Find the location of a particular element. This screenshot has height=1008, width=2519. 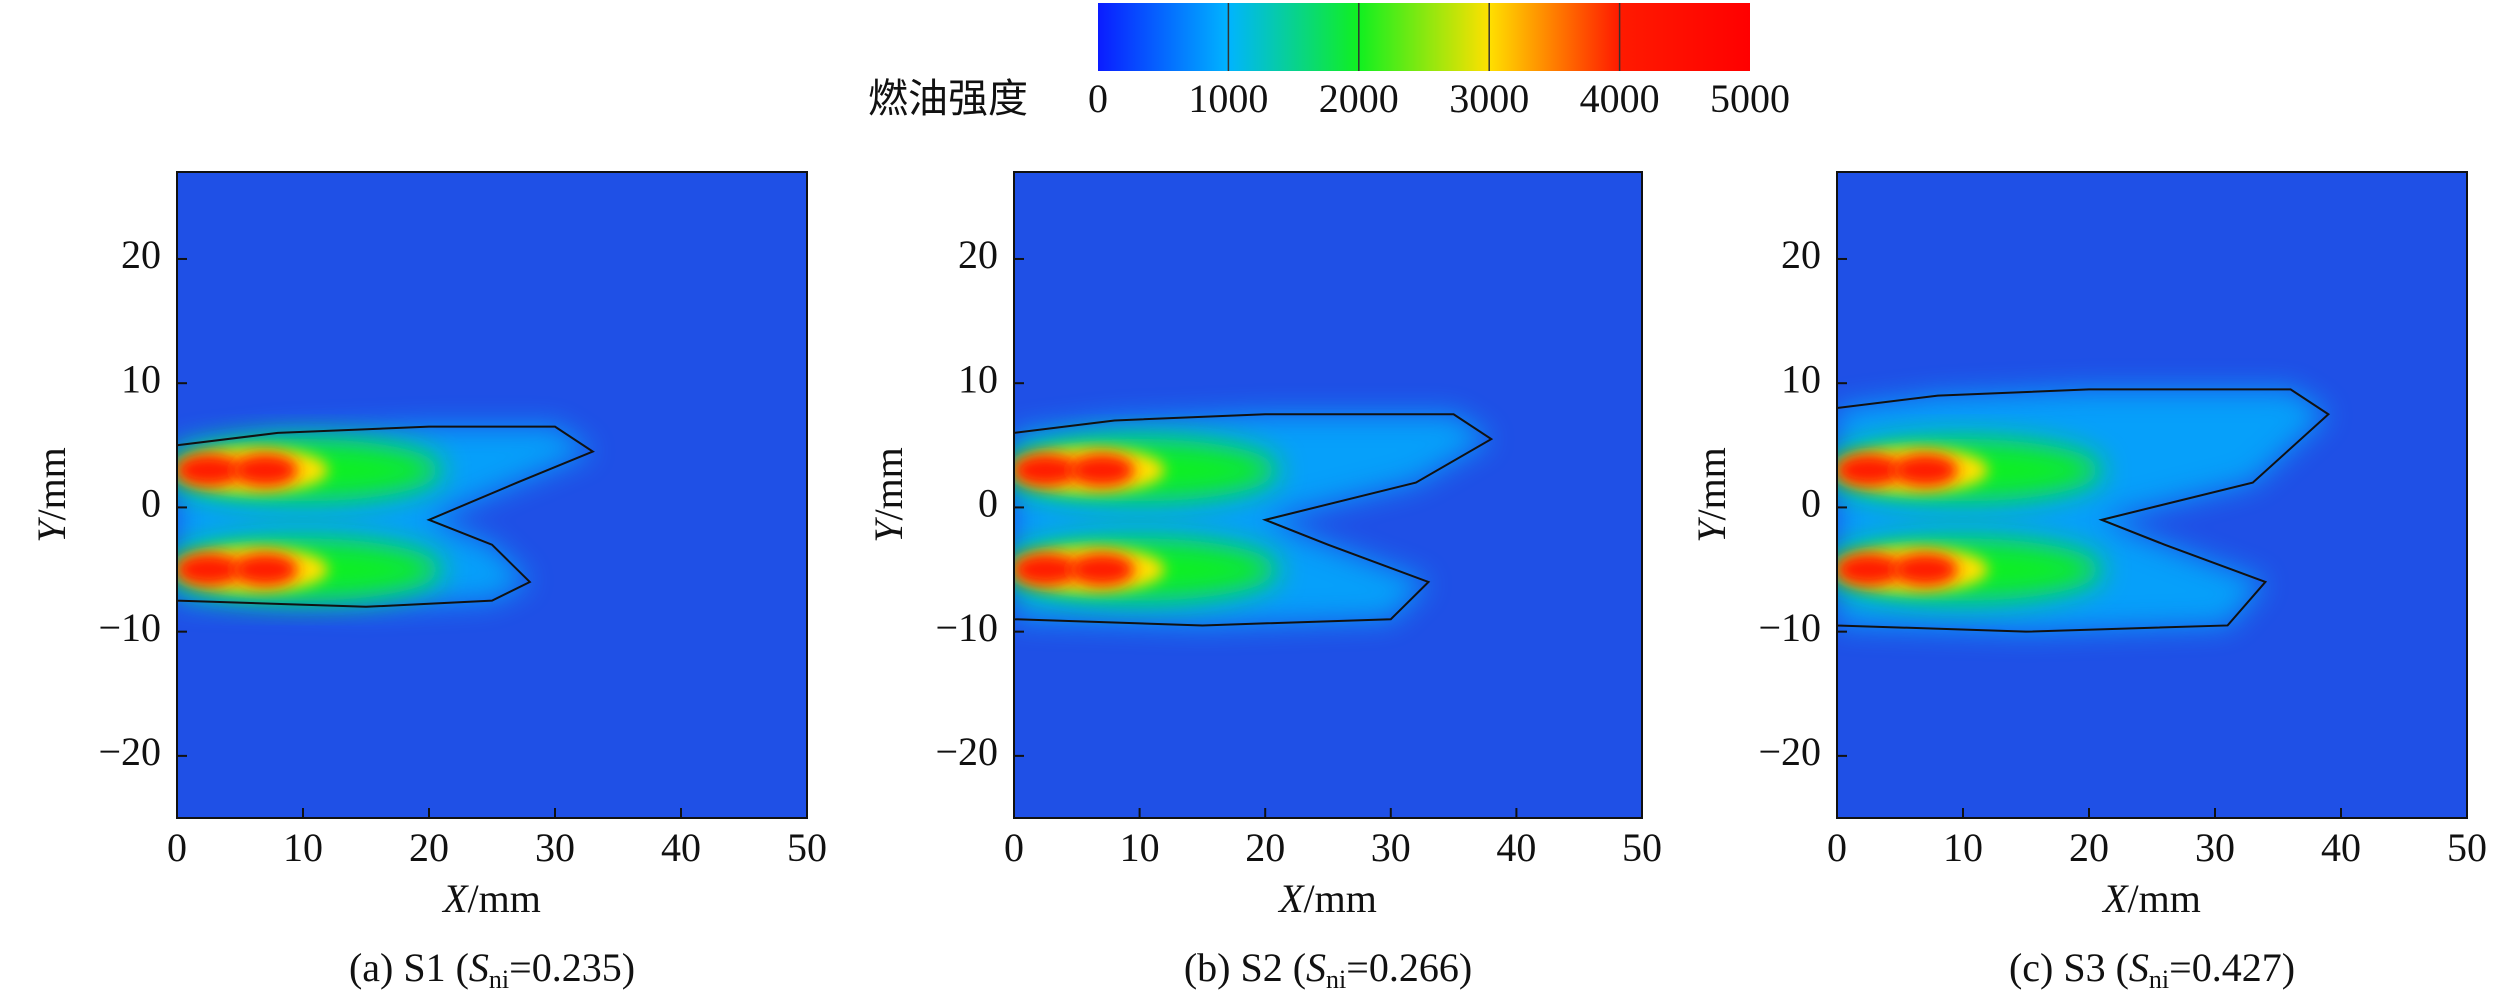

caption: (c) S3 (Sni=0.427) is located at coordinates (2152, 969).